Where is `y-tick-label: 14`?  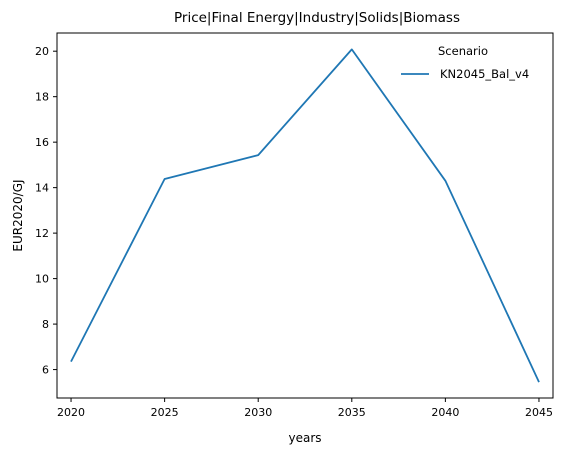
y-tick-label: 14 is located at coordinates (42, 188).